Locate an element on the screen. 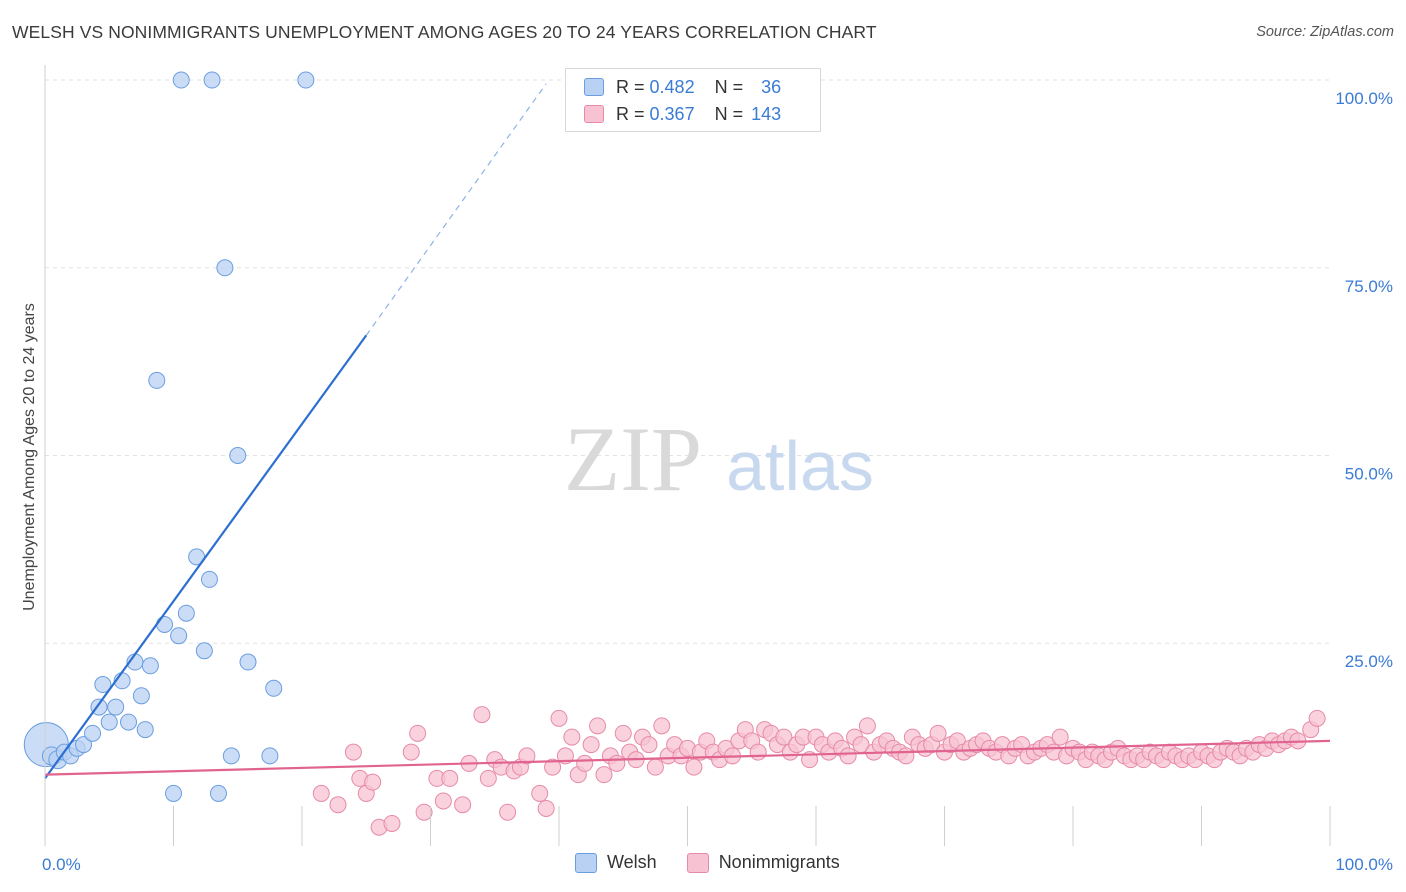 The image size is (1406, 892). series-swatch-nonimmigrants is located at coordinates (697, 862).